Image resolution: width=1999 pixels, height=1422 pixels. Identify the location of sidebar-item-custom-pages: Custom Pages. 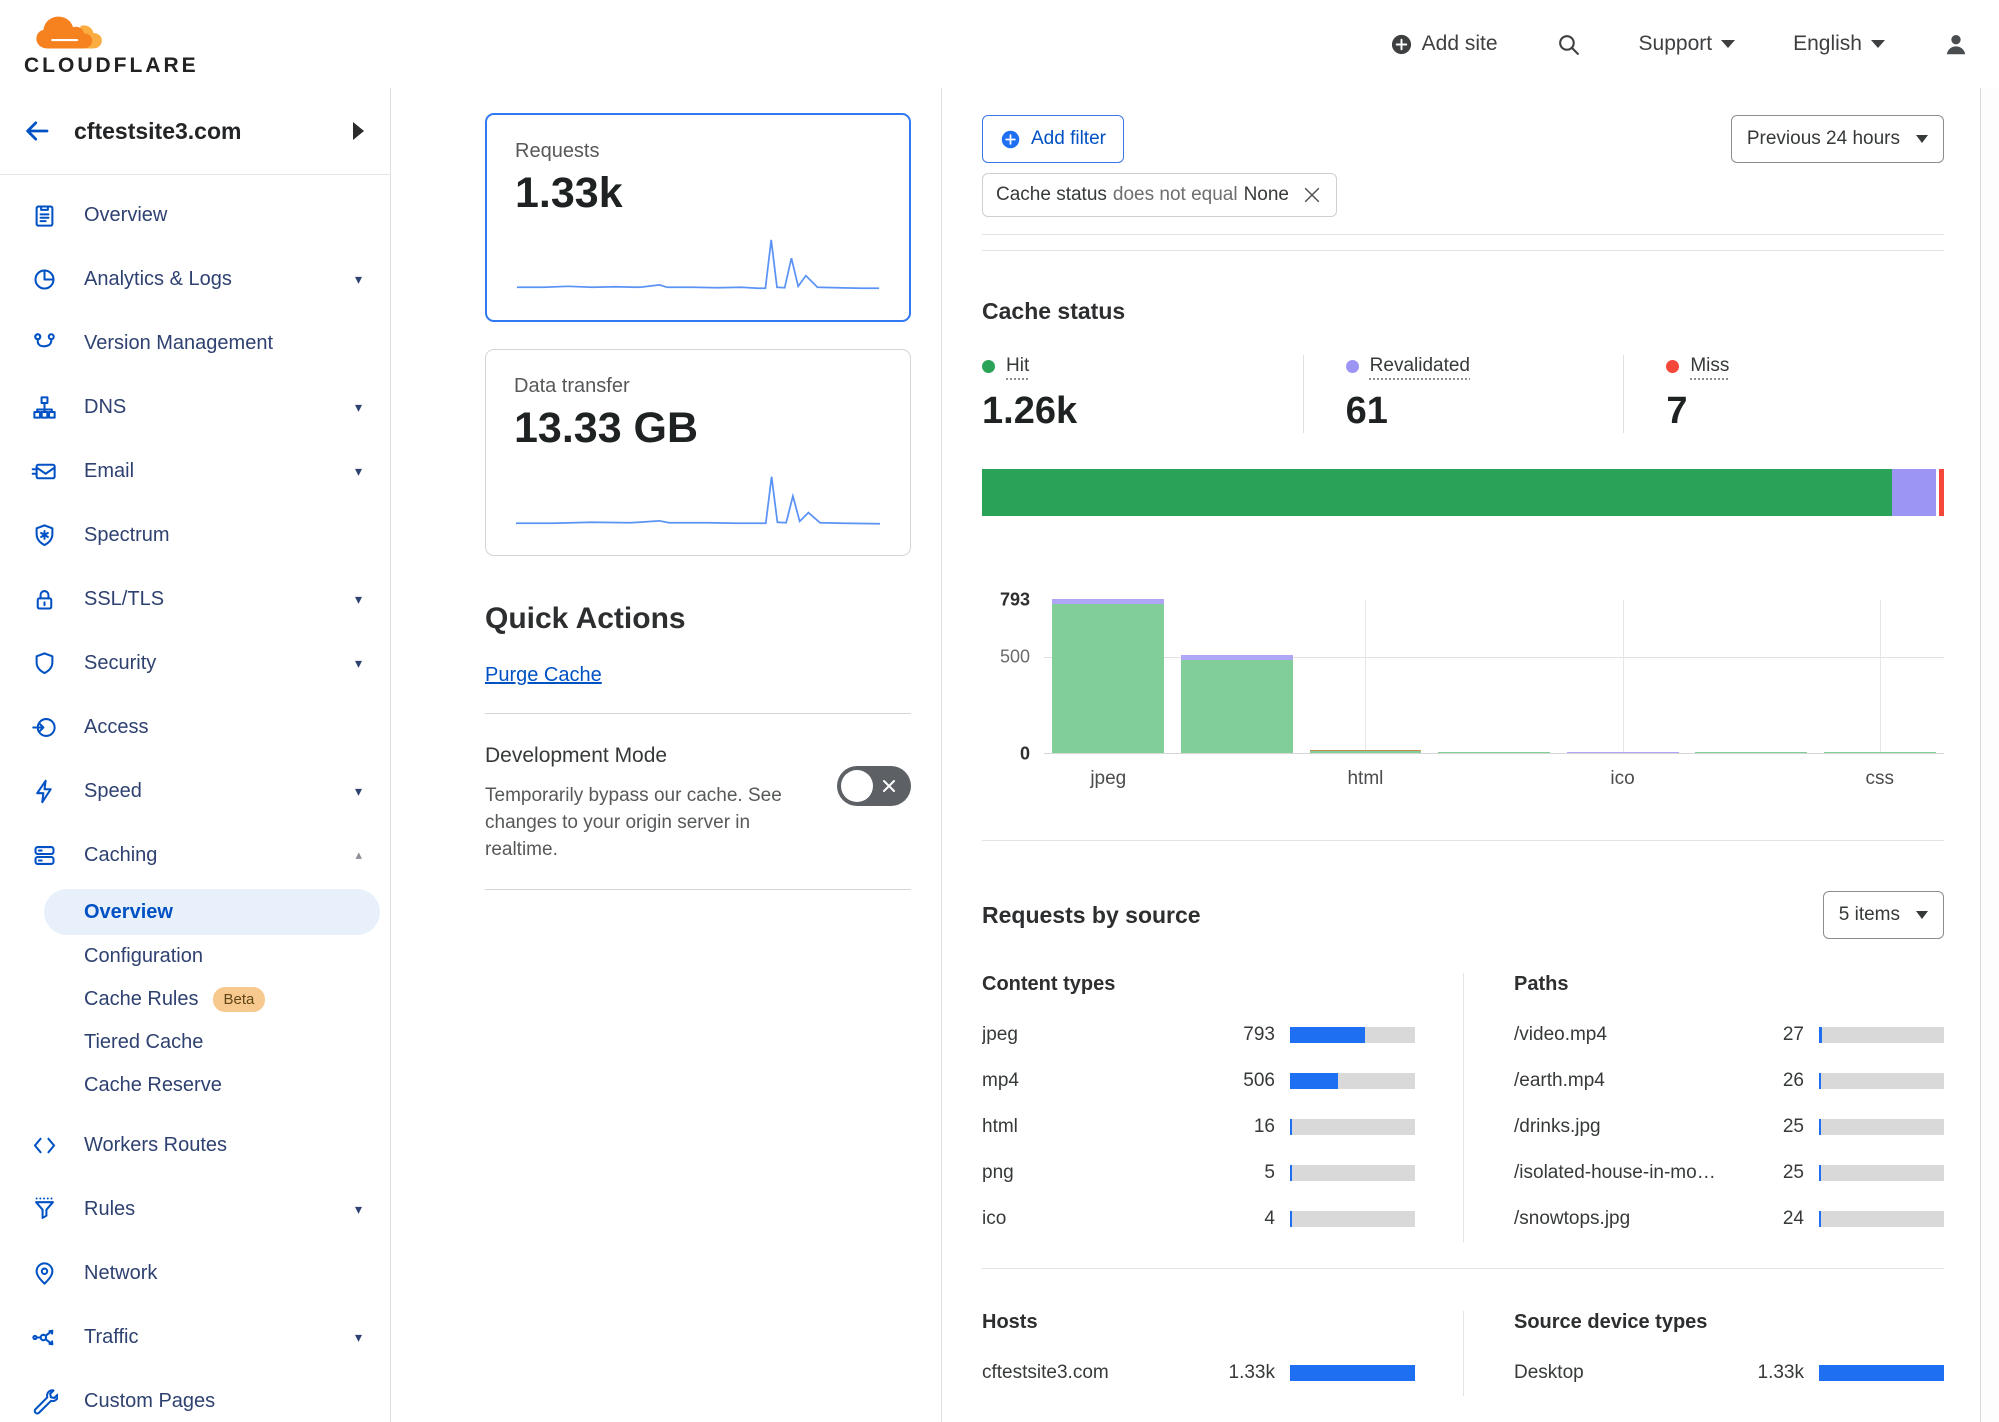
(195, 1395).